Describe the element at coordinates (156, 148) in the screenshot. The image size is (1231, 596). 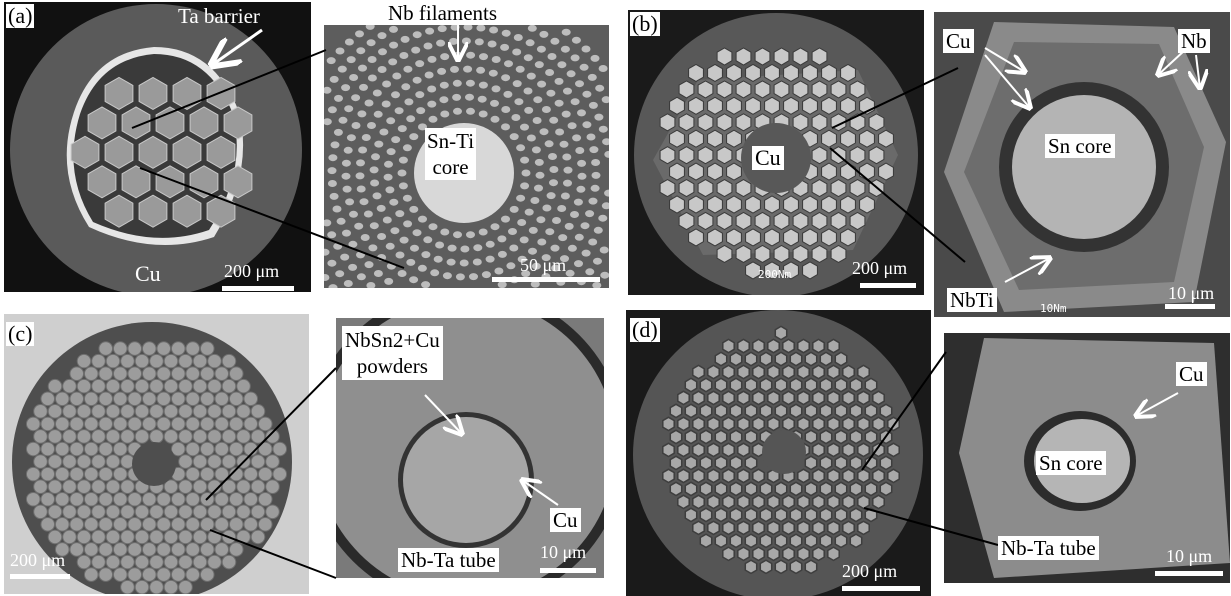
I see `panel-a-main-image` at that location.